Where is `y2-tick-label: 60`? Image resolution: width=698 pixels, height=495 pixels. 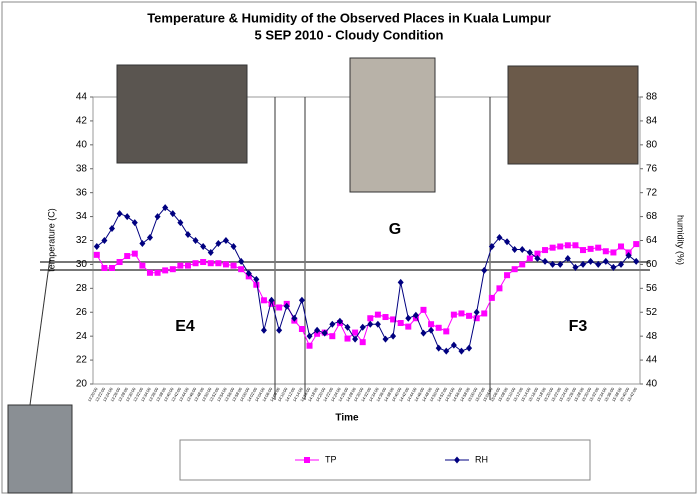 y2-tick-label: 60 is located at coordinates (652, 264).